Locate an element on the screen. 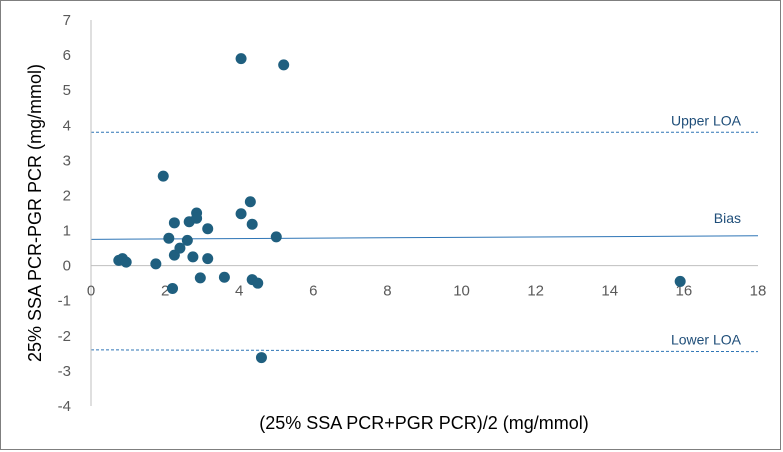  x-tick-label: 12 is located at coordinates (535, 291).